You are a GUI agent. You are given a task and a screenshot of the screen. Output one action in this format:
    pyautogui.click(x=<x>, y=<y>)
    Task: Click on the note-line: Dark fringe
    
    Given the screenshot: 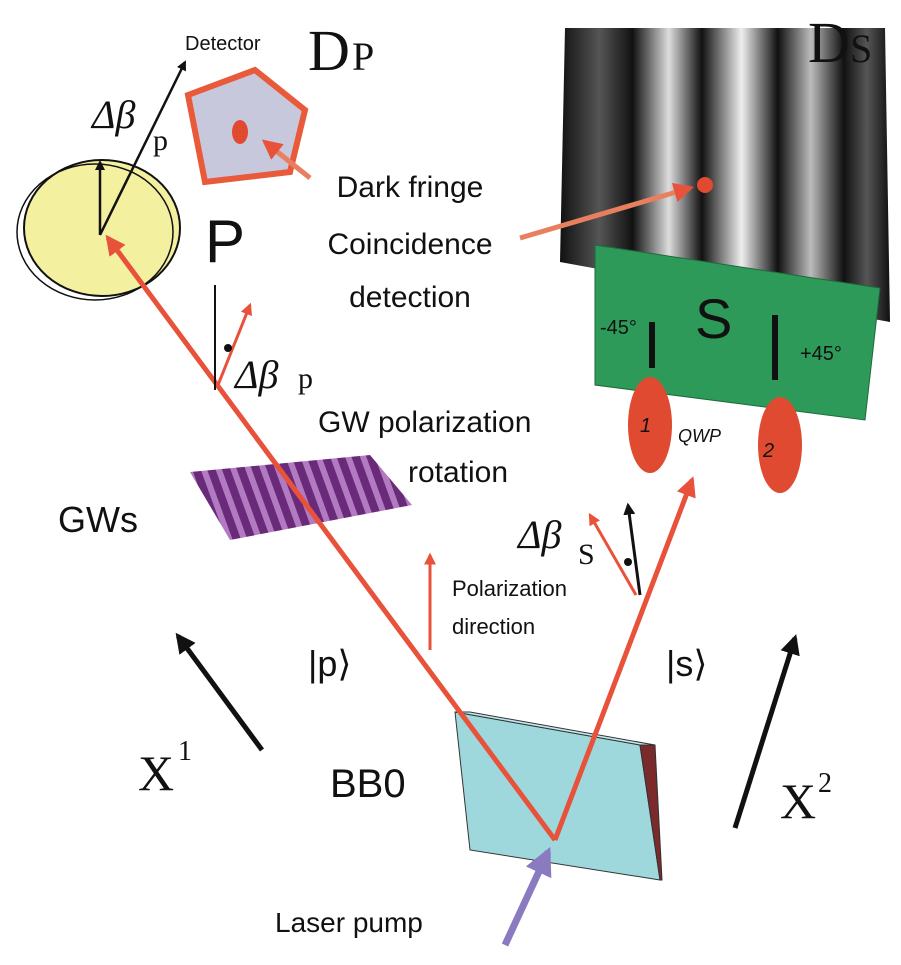 What is the action you would take?
    pyautogui.click(x=410, y=187)
    